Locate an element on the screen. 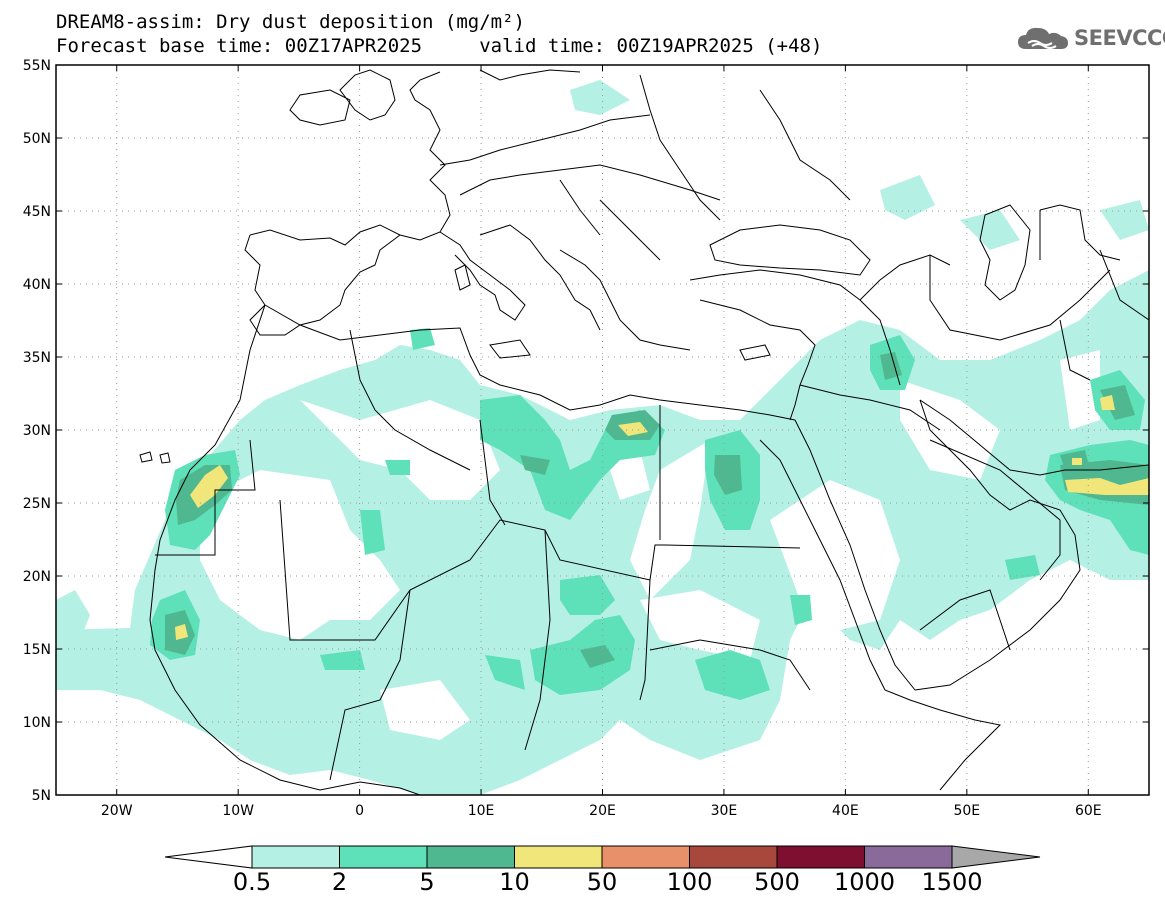 This screenshot has height=907, width=1165. lon-tick-label: 60E is located at coordinates (1088, 811).